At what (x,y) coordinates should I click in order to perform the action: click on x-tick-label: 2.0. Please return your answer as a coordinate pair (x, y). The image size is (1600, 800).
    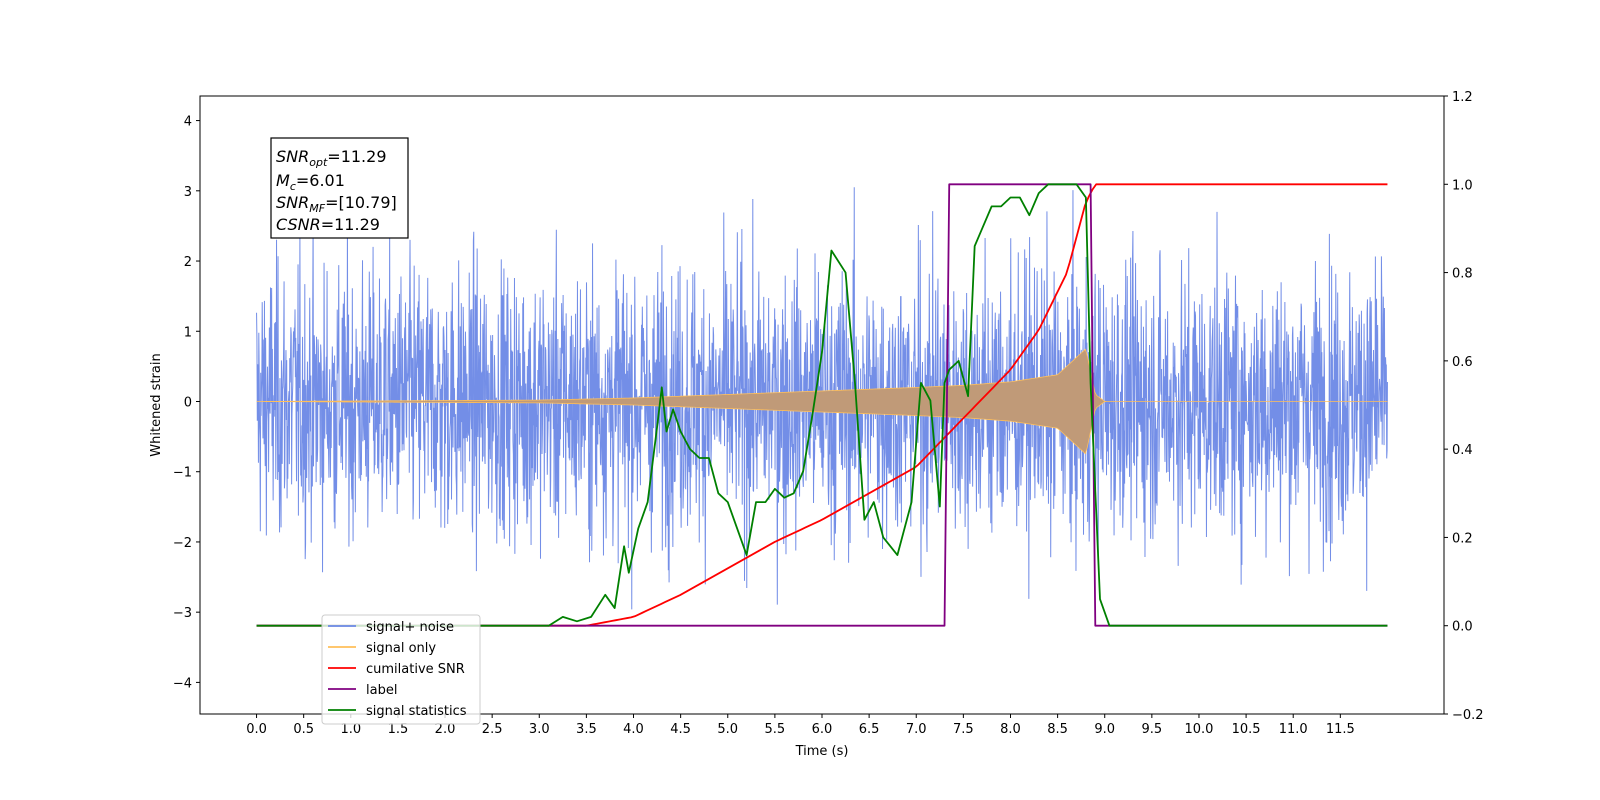
    Looking at the image, I should click on (445, 729).